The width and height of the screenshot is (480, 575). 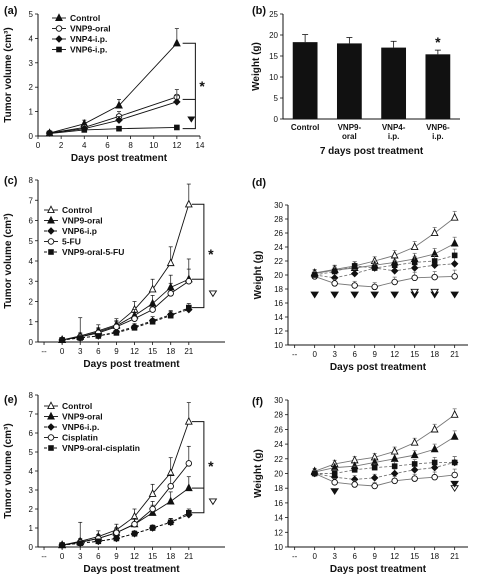 I want to click on x-axis-title: 7 days post treatment, so click(x=372, y=151).